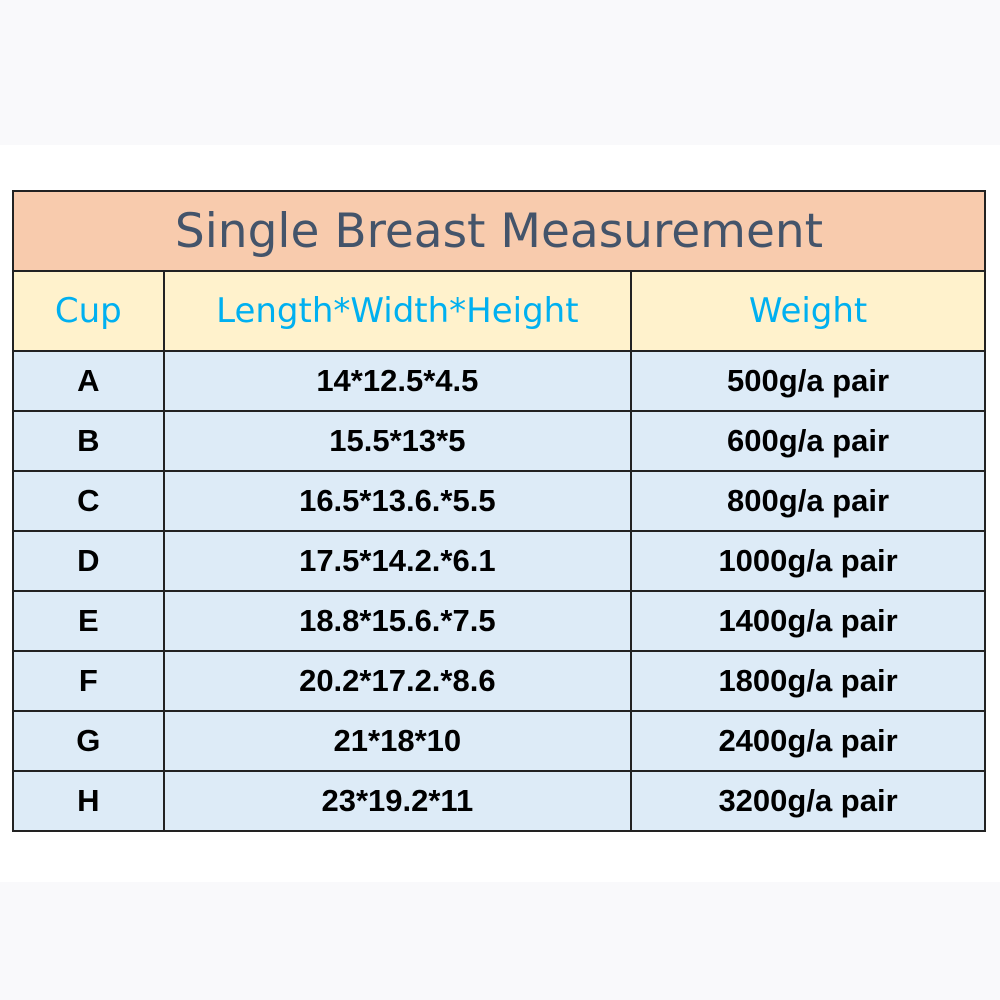  I want to click on dimensions-cell: 14*12.5*4.5, so click(397, 381).